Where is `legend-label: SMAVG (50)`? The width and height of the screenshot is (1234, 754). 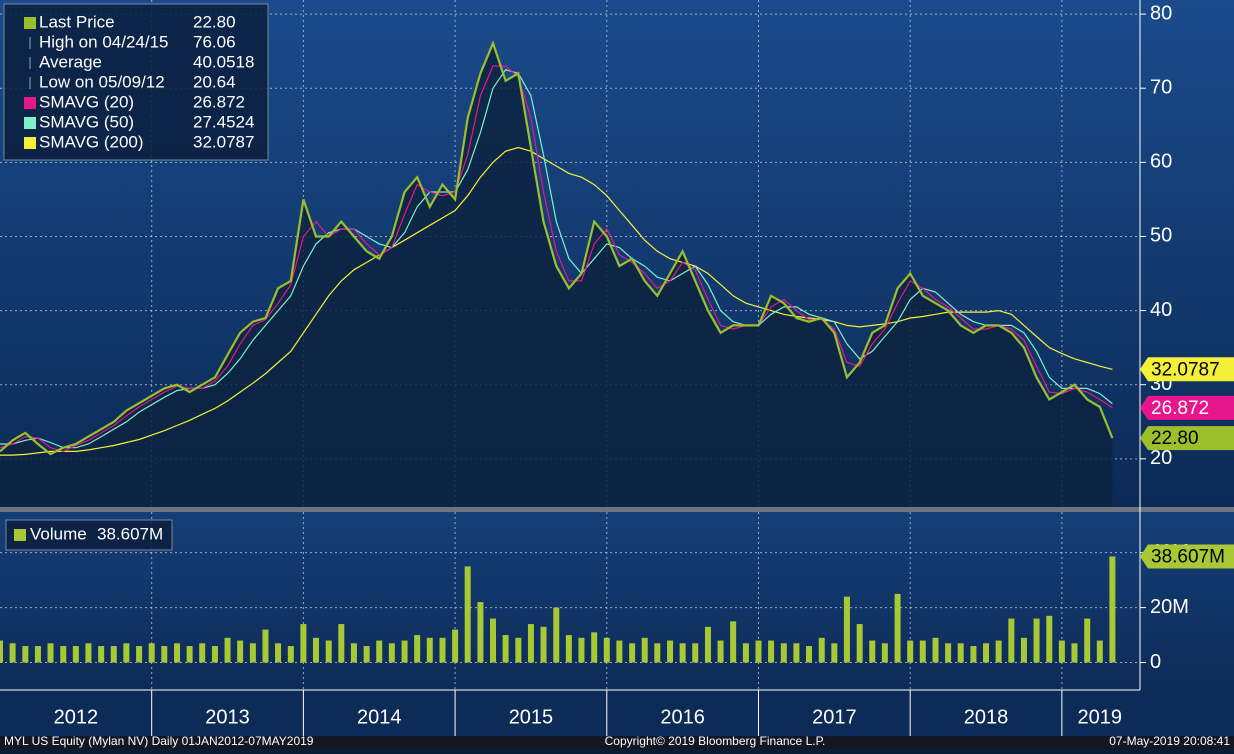
legend-label: SMAVG (50) is located at coordinates (86, 121).